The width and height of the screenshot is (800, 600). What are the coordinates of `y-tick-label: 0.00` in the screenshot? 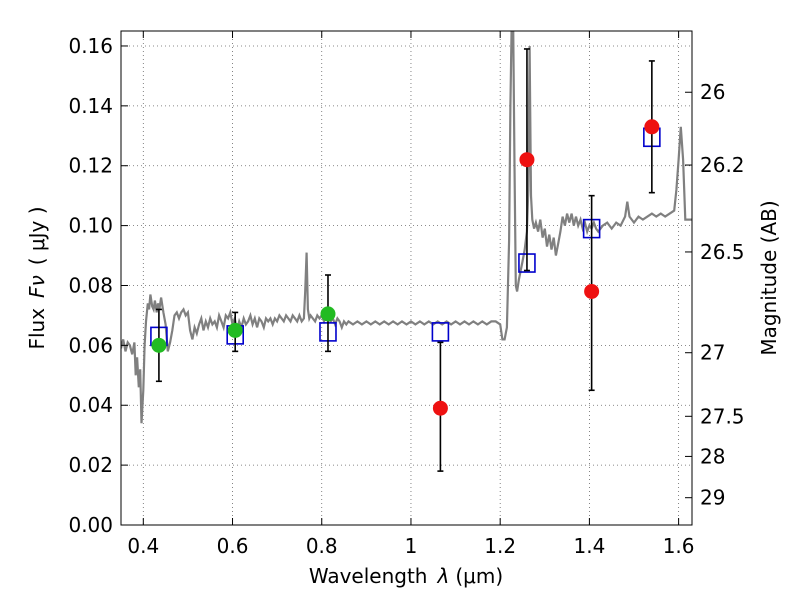 It's located at (90, 525).